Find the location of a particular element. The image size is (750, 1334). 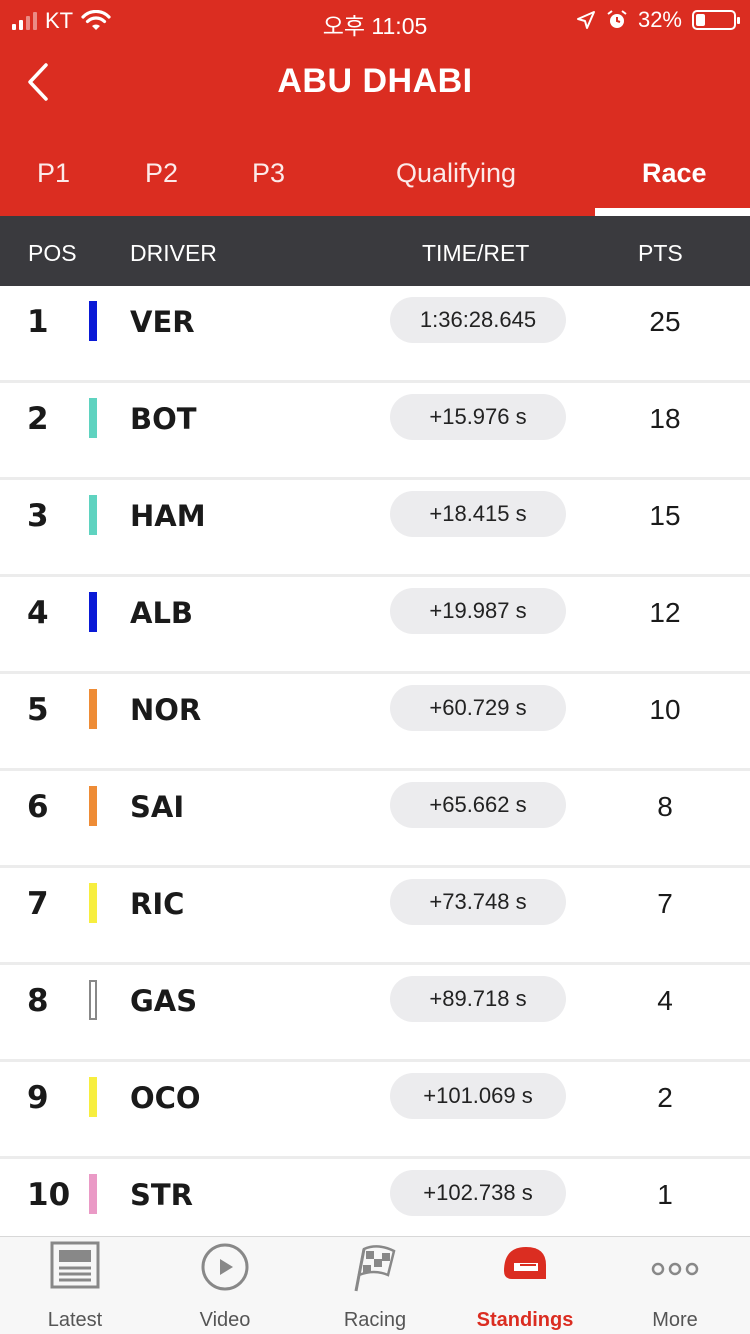

race-time: +15.976 s is located at coordinates (478, 417).